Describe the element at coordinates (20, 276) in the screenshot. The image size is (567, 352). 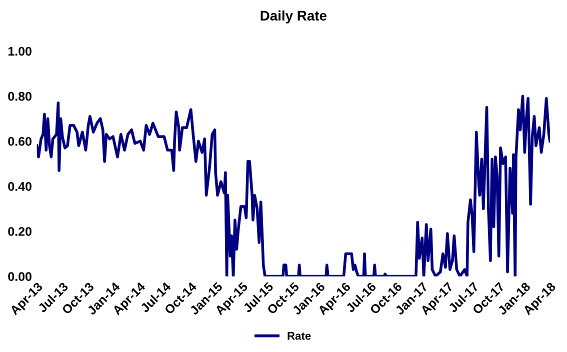
I see `y-tick-label: 0.00` at that location.